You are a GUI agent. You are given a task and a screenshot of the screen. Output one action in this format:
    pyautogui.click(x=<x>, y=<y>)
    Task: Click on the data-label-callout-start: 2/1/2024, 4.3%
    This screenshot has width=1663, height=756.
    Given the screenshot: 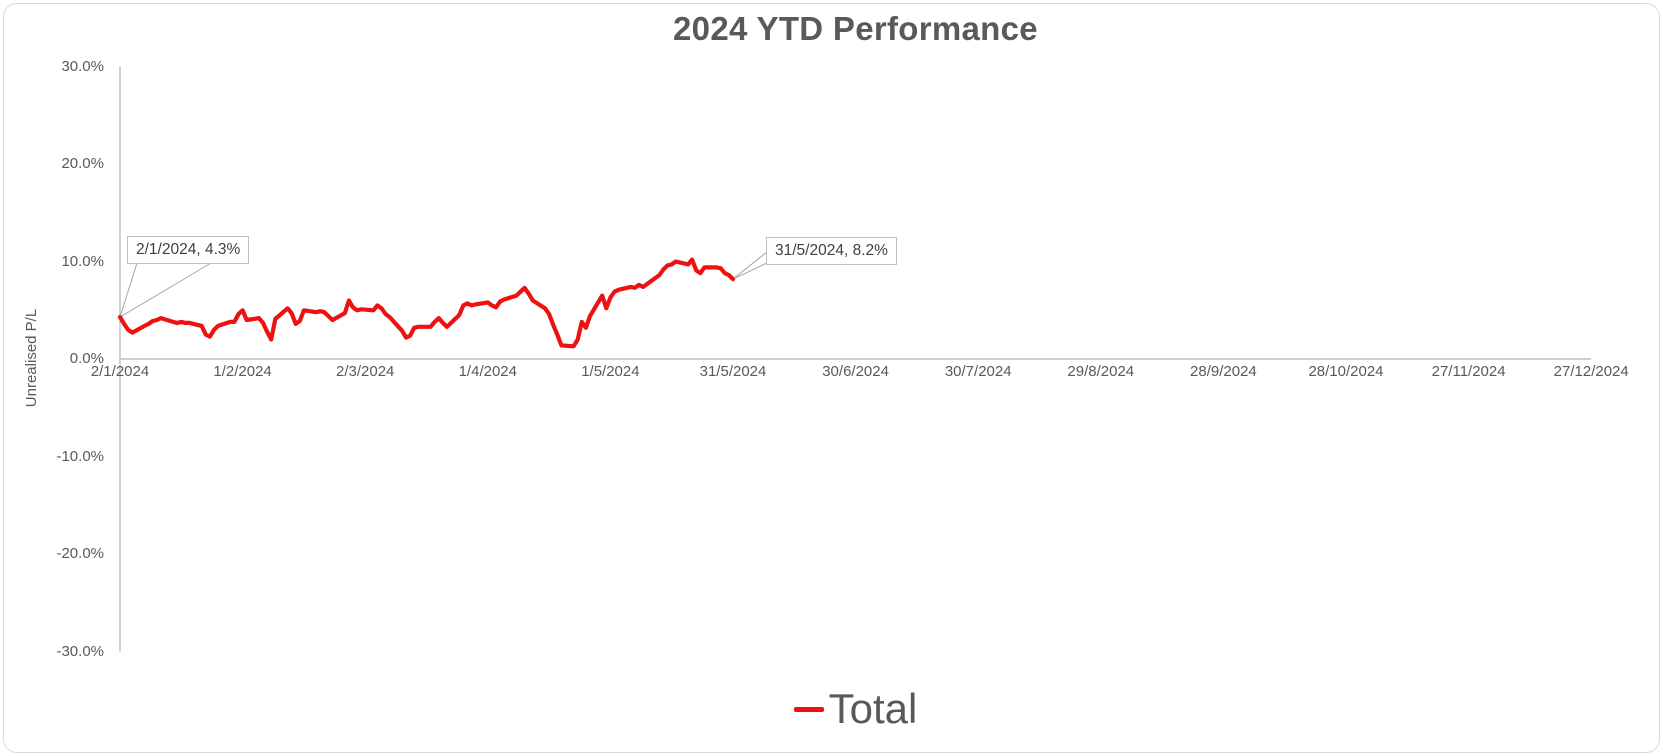 What is the action you would take?
    pyautogui.click(x=188, y=250)
    